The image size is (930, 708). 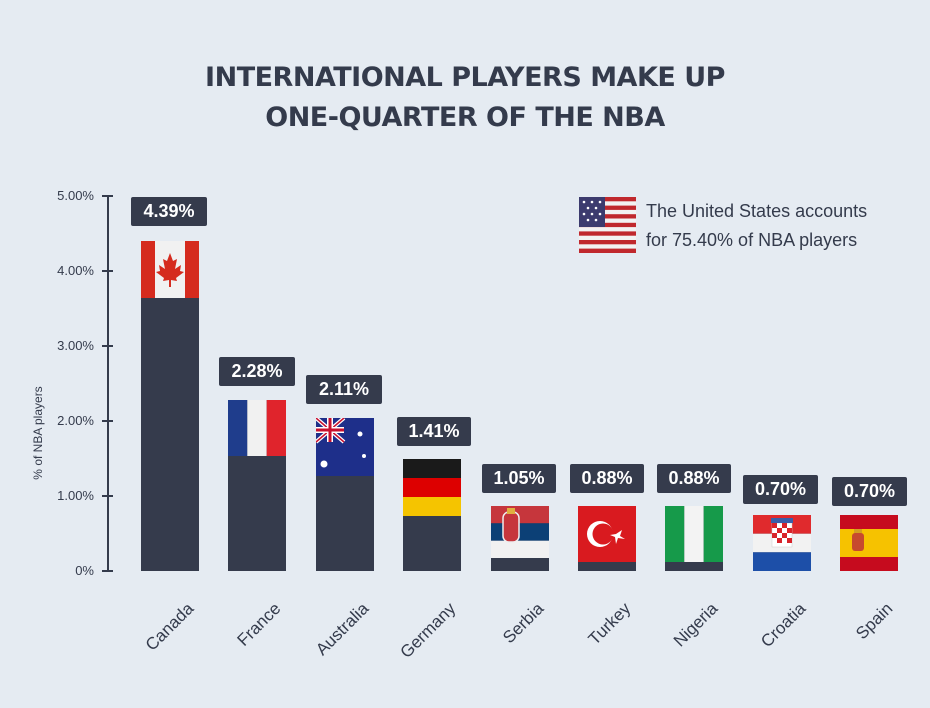 What do you see at coordinates (169, 626) in the screenshot?
I see `x-label-canada: Canada` at bounding box center [169, 626].